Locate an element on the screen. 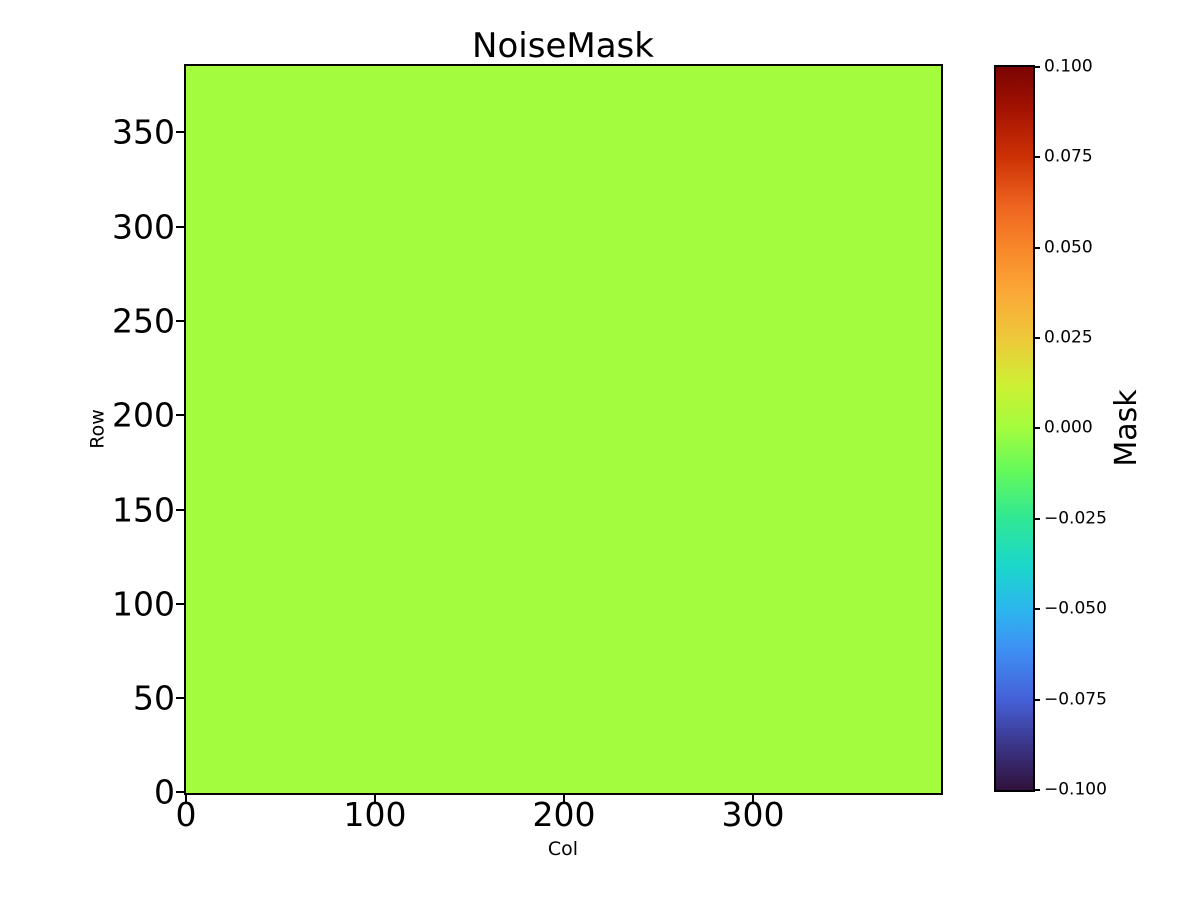 This screenshot has width=1200, height=900. colorbar-label: Mask is located at coordinates (1126, 428).